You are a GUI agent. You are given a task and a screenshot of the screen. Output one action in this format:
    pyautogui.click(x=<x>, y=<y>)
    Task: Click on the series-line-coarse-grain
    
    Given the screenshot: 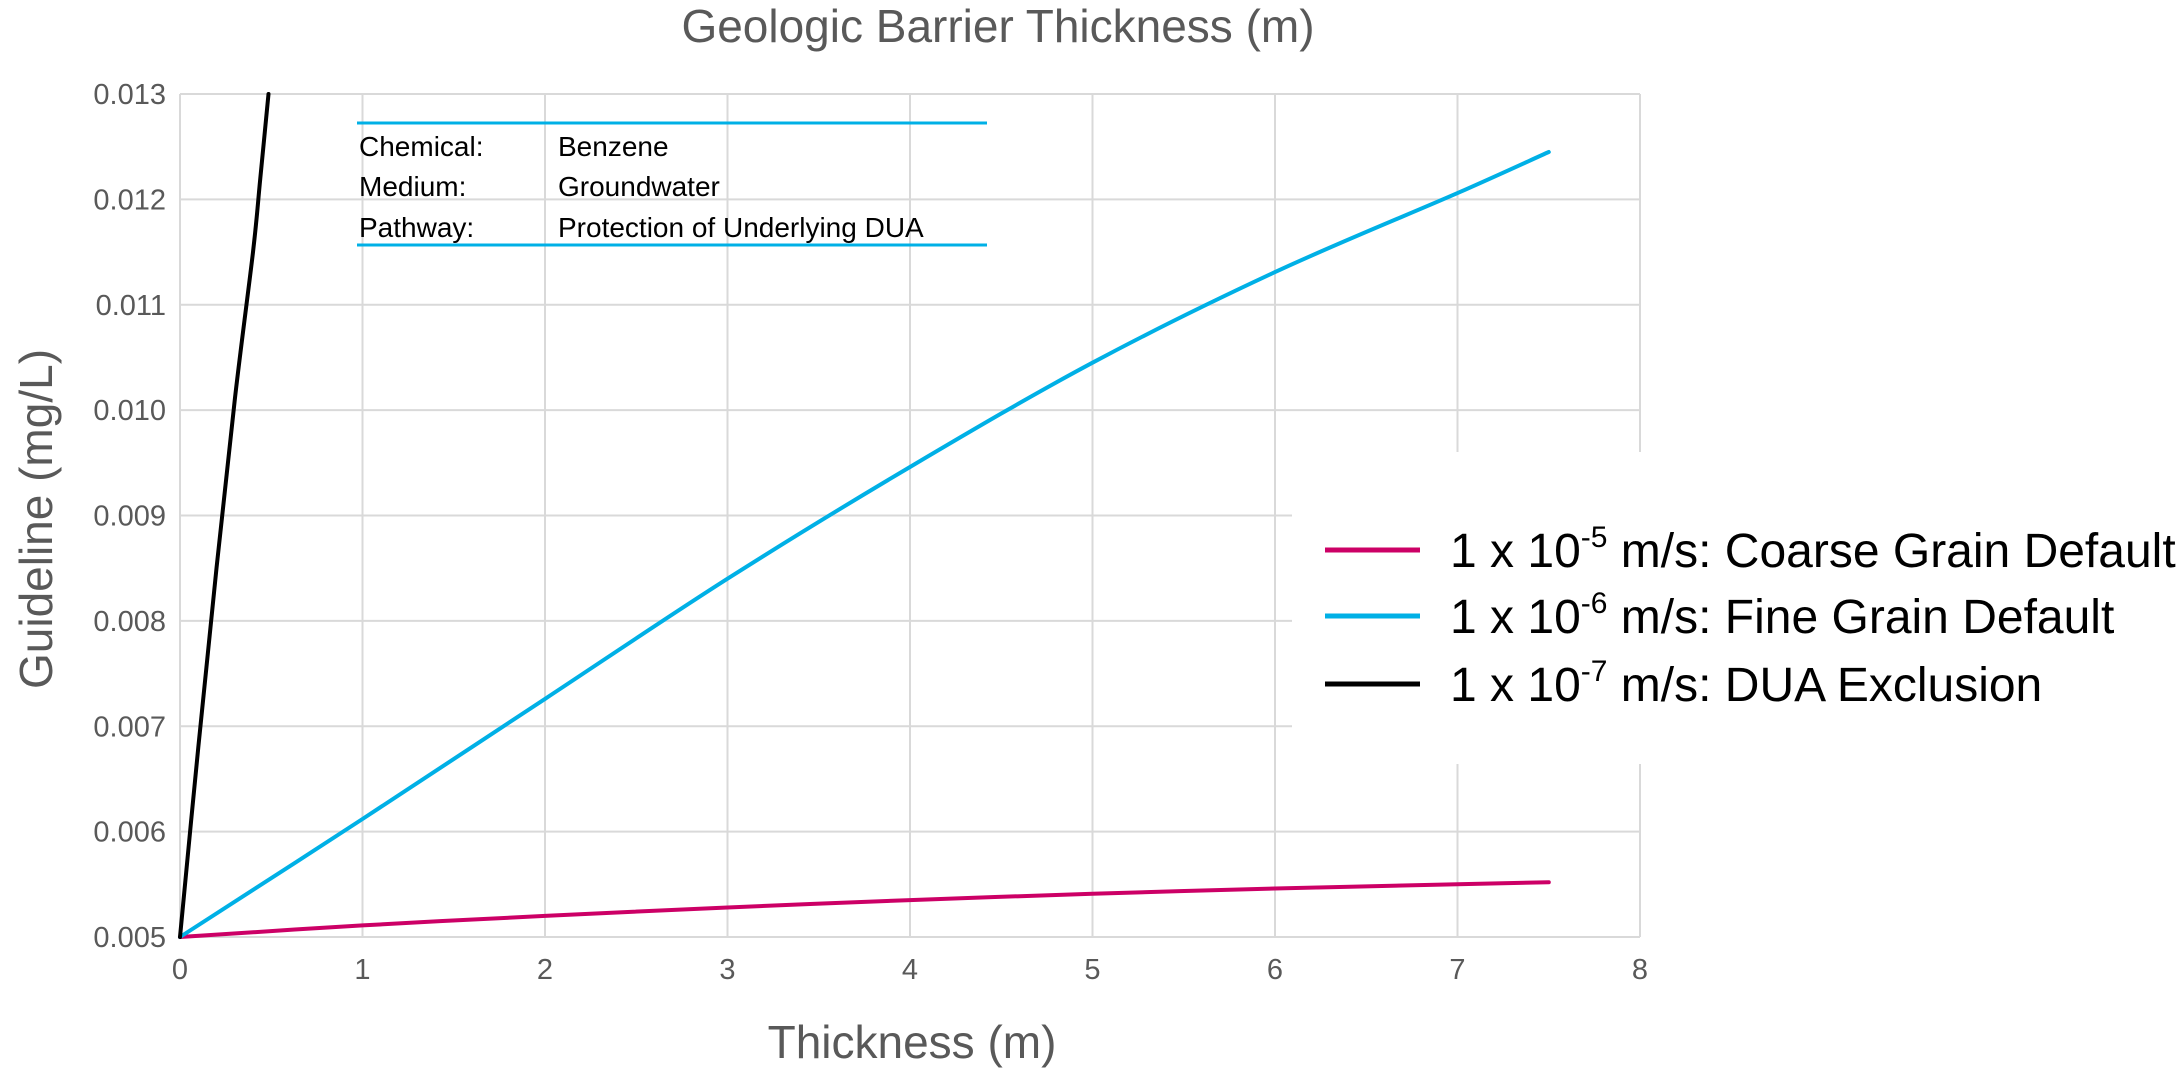 What is the action you would take?
    pyautogui.click(x=864, y=909)
    